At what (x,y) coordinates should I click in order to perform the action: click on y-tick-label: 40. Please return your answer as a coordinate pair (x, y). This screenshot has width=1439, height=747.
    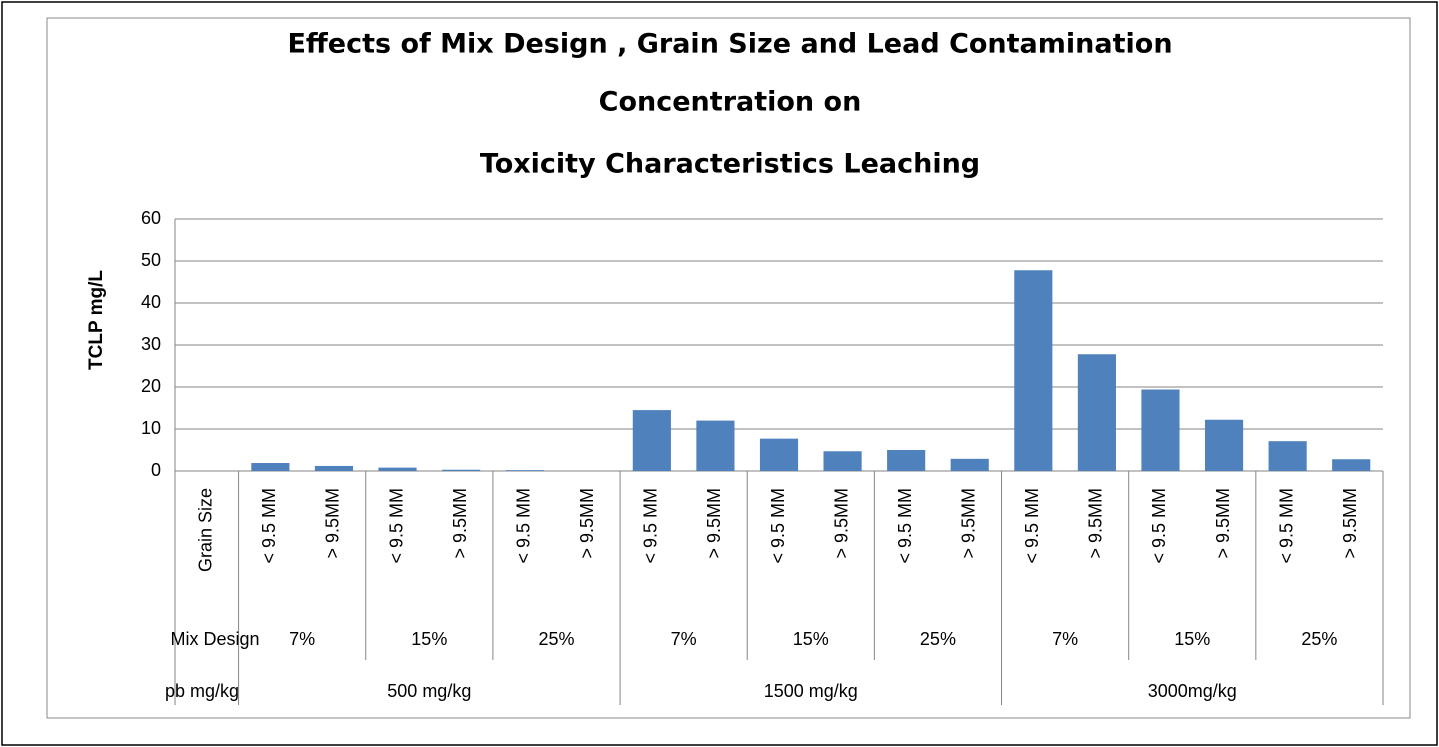
    Looking at the image, I should click on (151, 302).